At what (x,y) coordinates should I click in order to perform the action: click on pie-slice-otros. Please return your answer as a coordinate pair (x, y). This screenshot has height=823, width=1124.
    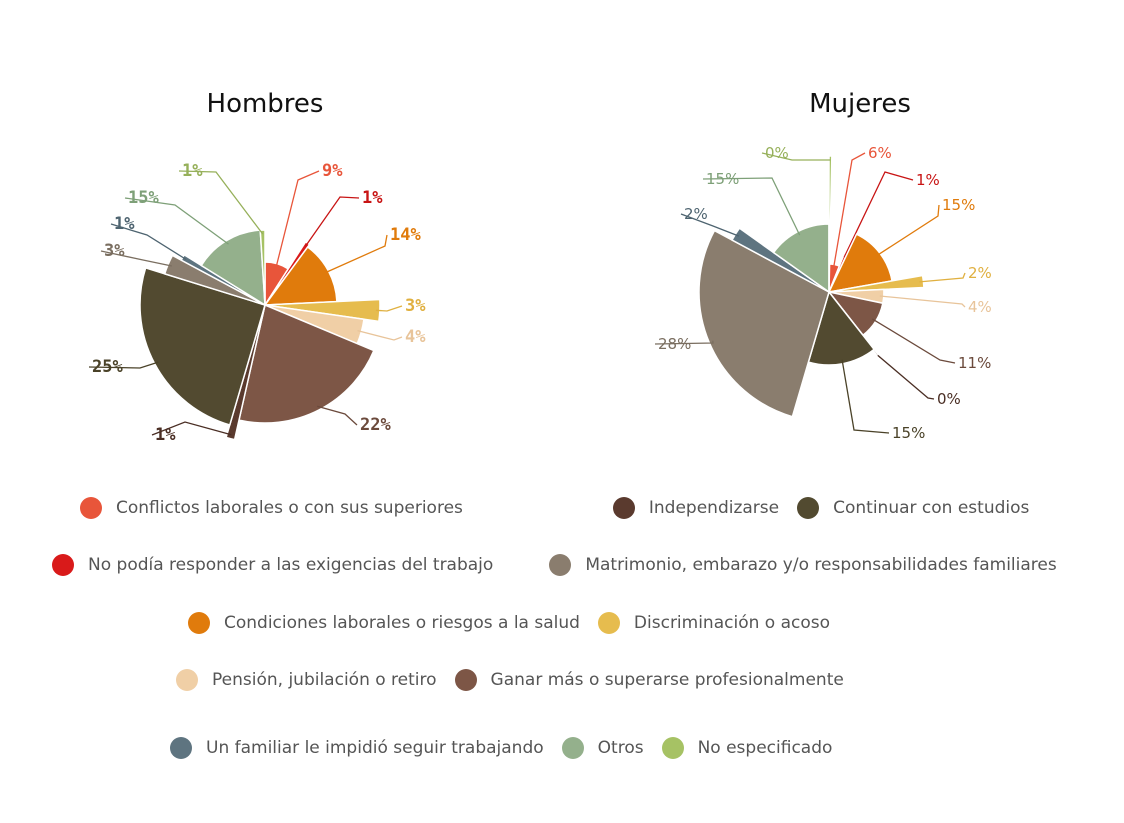
    Looking at the image, I should click on (233, 268).